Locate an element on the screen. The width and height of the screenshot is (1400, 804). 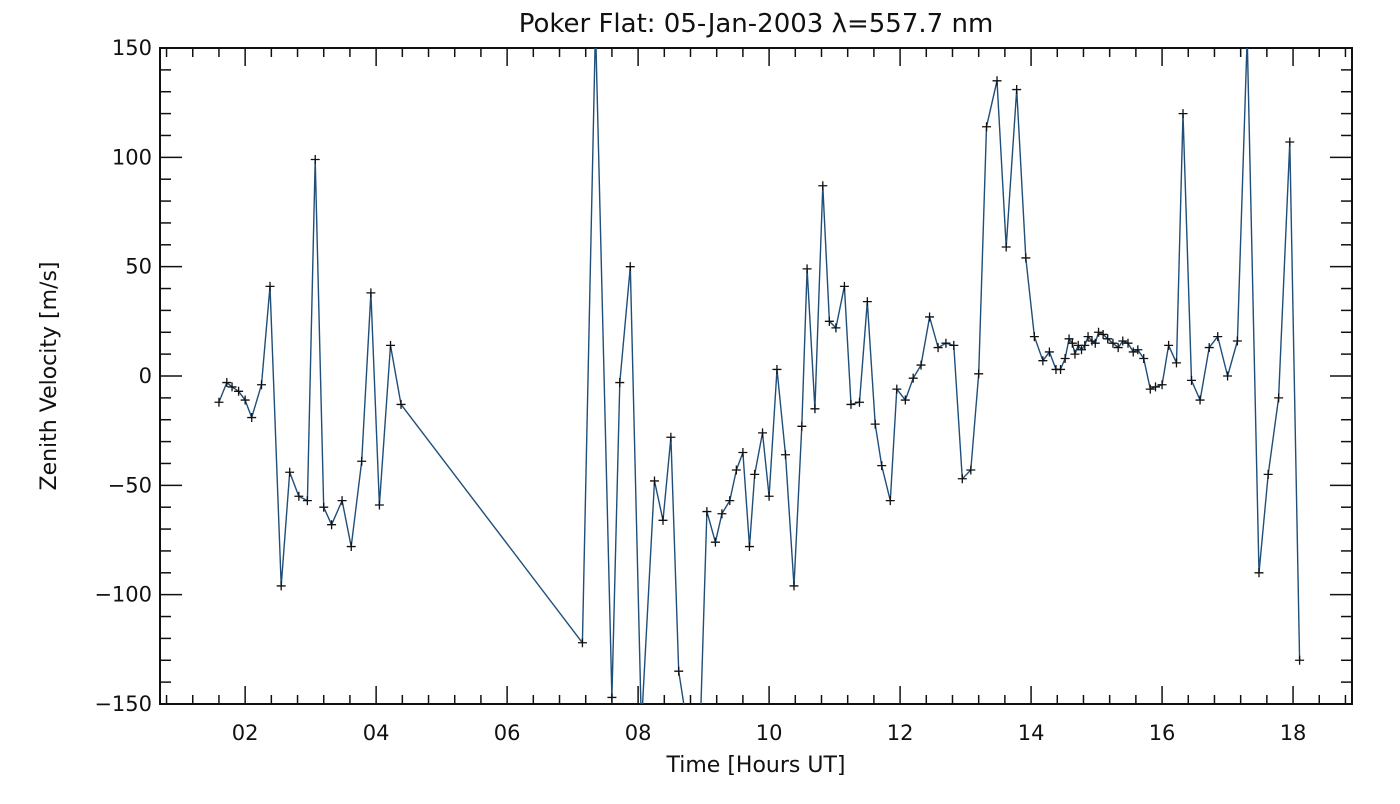
x-axis-title: Time [Hours UT] is located at coordinates (756, 765).